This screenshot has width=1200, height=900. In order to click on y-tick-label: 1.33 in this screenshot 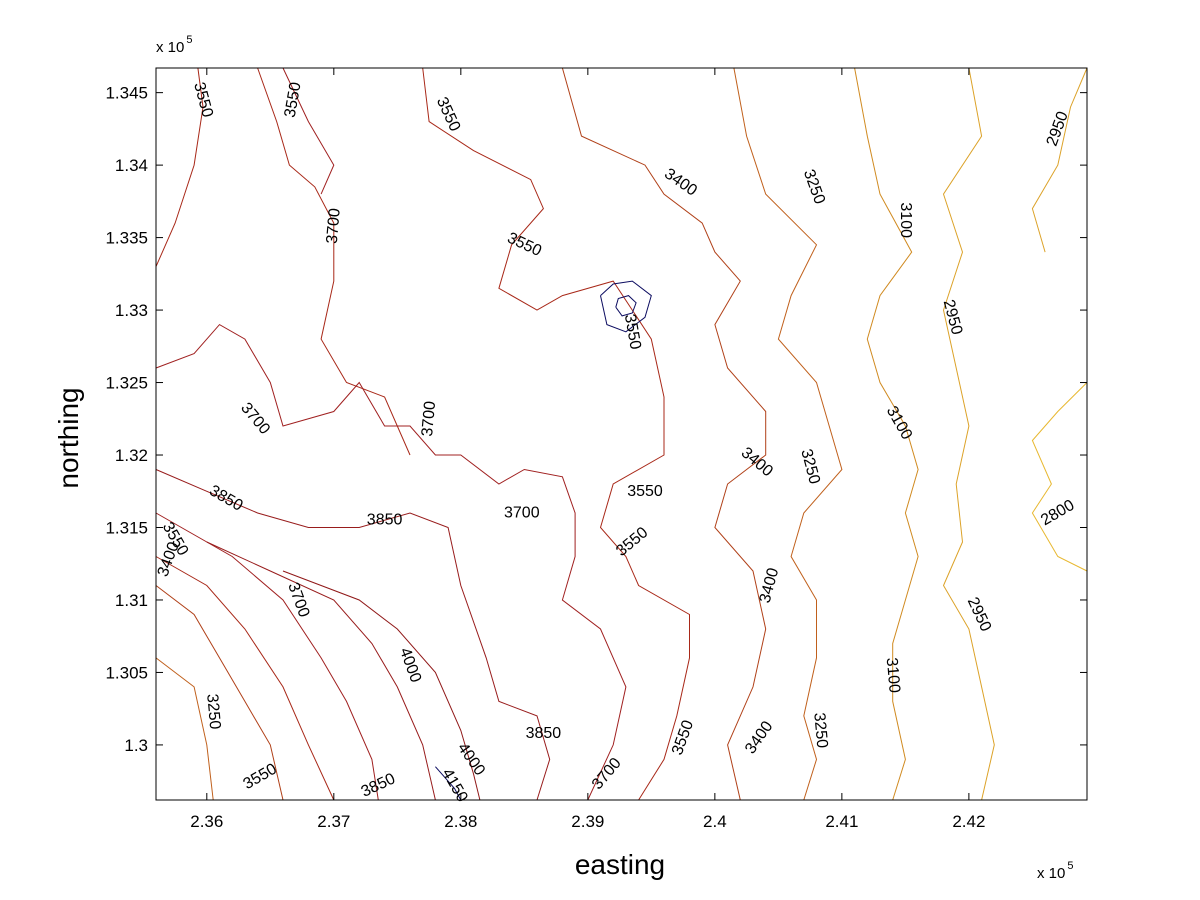, I will do `click(131, 310)`.